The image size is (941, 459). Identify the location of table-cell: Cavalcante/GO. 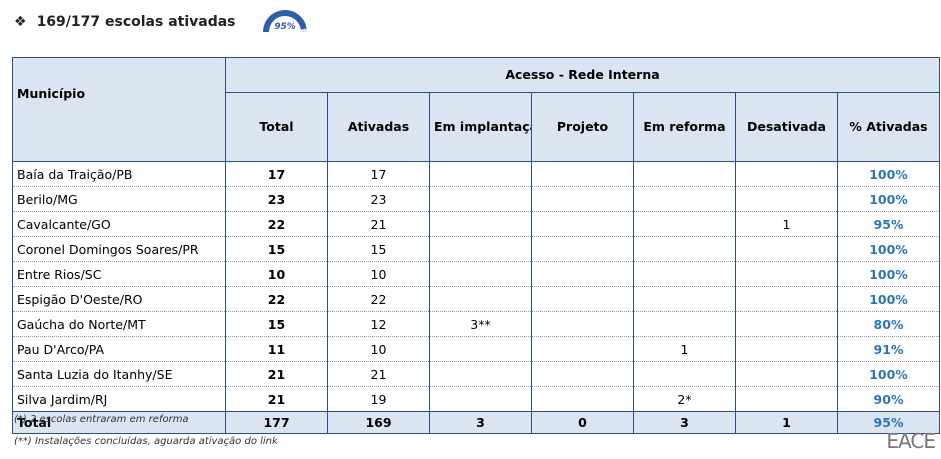
(119, 224).